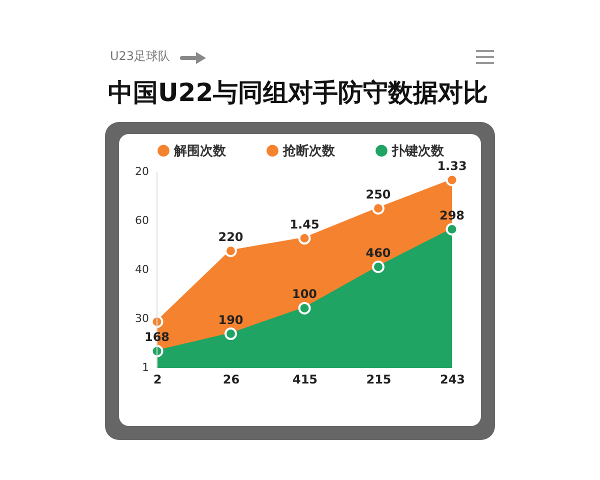  I want to click on x-tick-label: 2, so click(157, 379).